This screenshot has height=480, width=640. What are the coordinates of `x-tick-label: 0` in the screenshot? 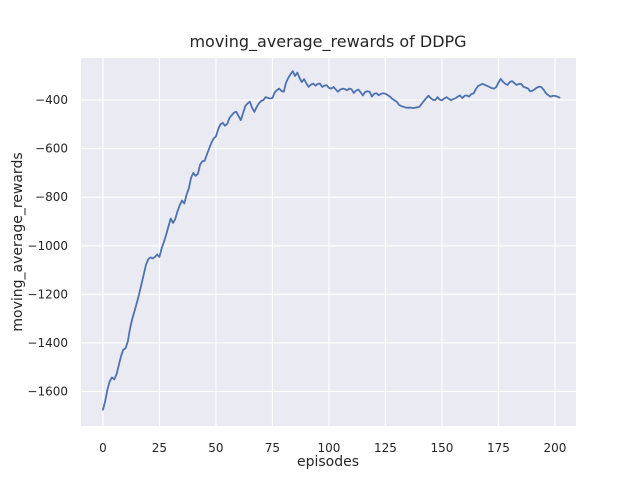 It's located at (103, 448).